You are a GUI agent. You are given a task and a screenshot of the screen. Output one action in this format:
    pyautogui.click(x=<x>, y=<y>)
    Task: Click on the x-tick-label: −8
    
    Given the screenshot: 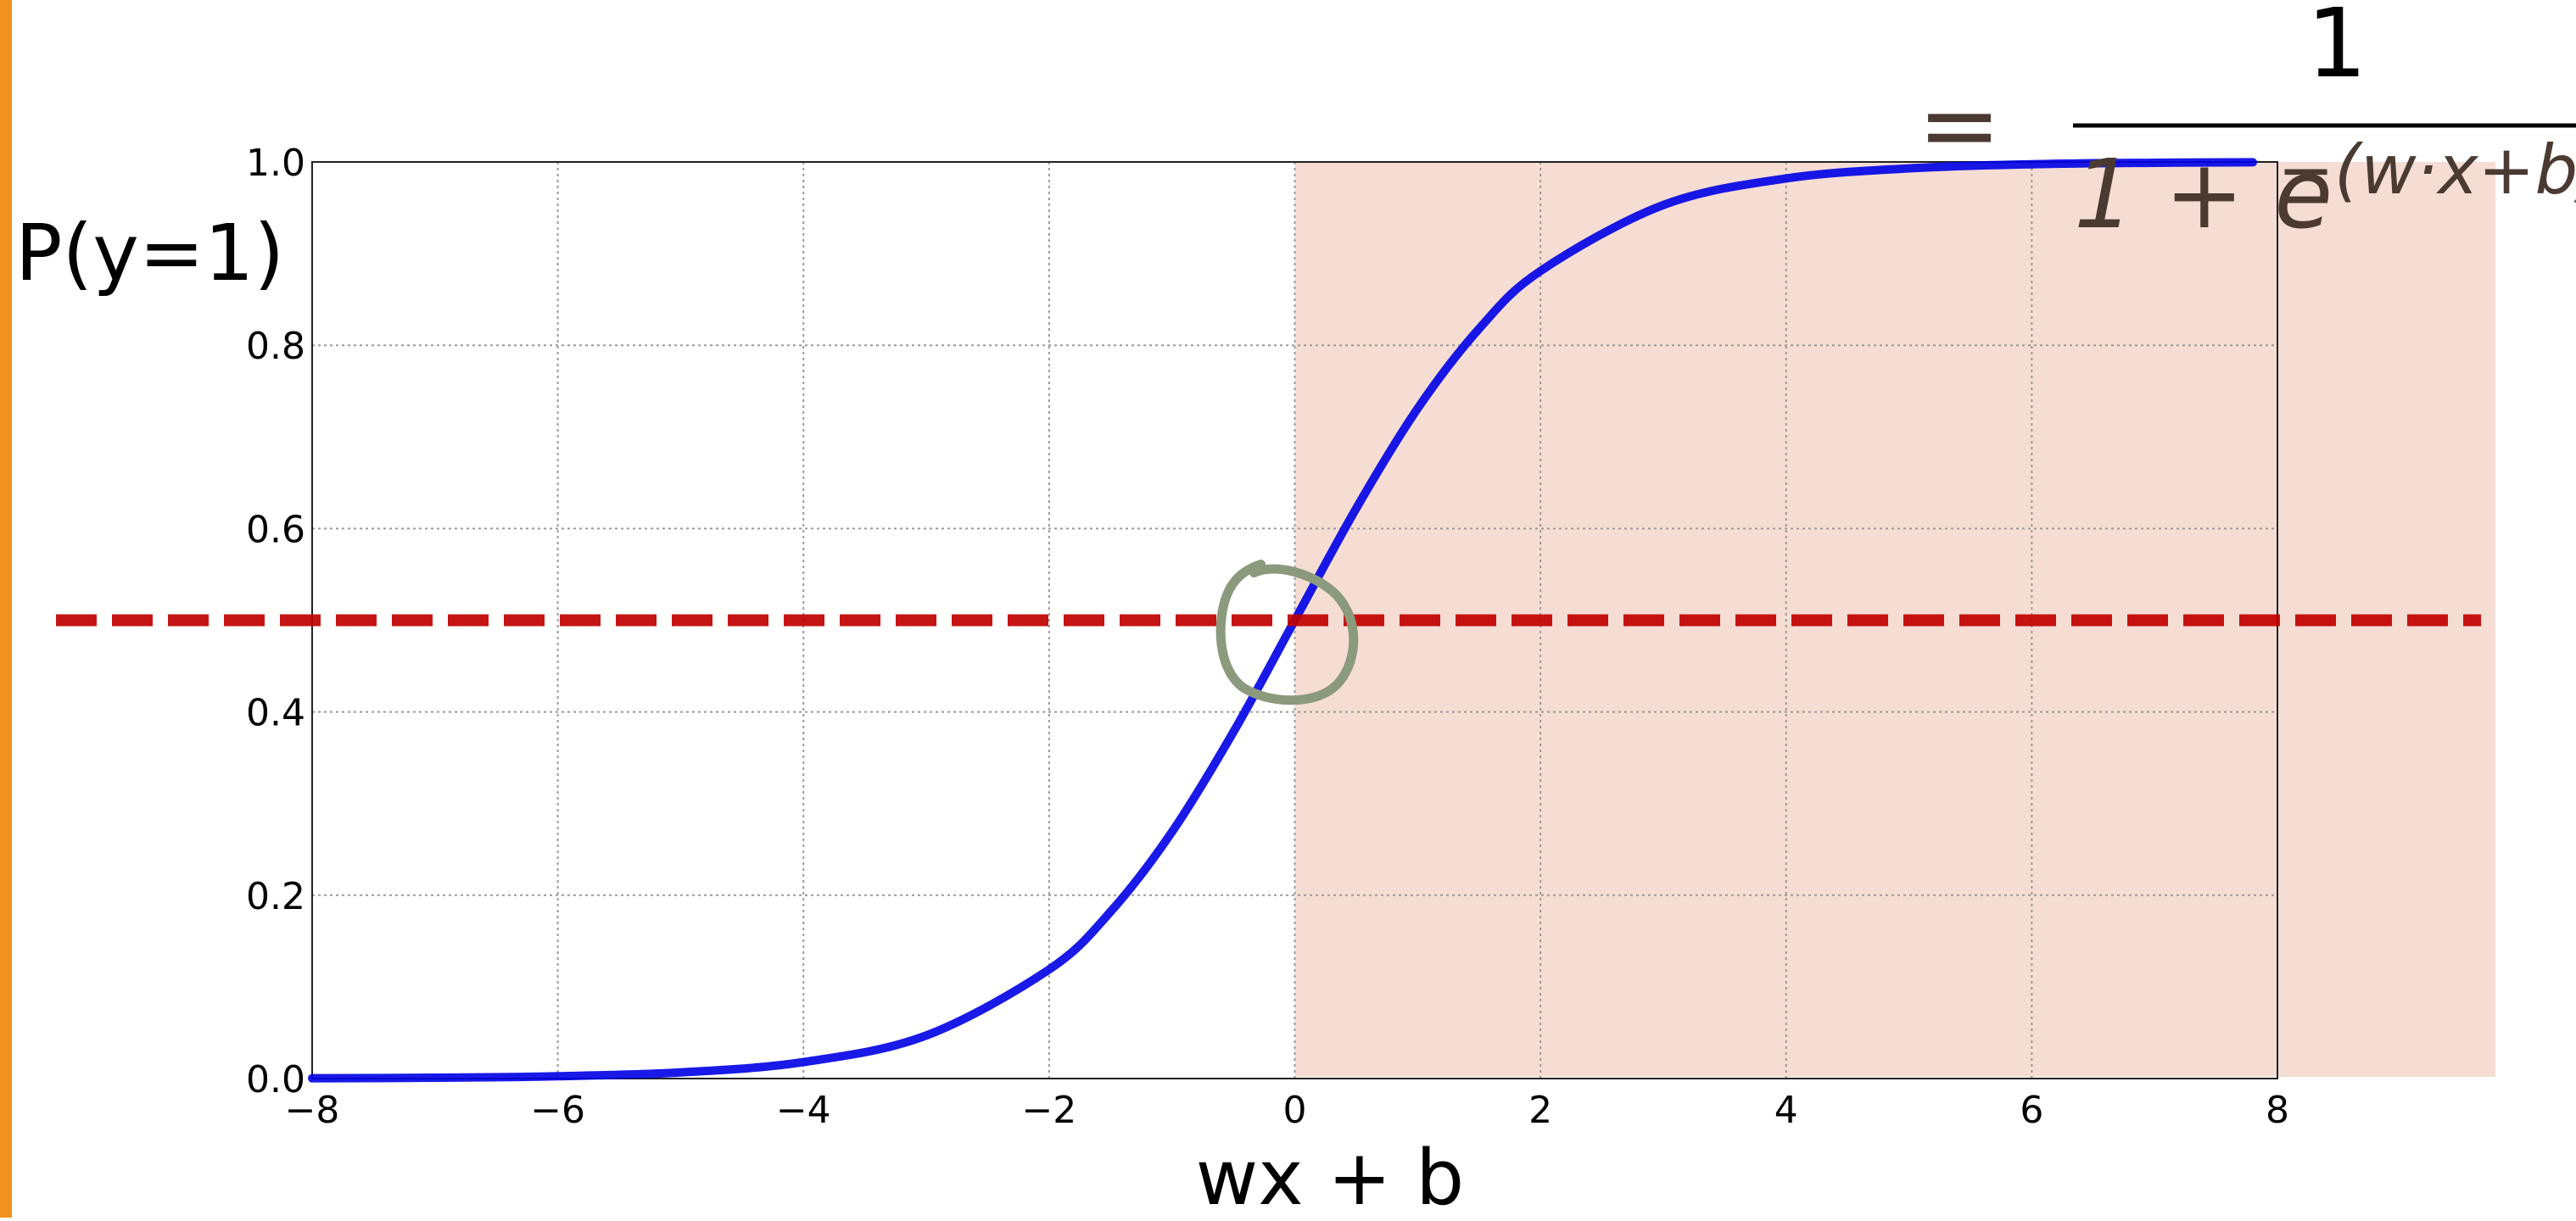 What is the action you would take?
    pyautogui.click(x=312, y=1110)
    